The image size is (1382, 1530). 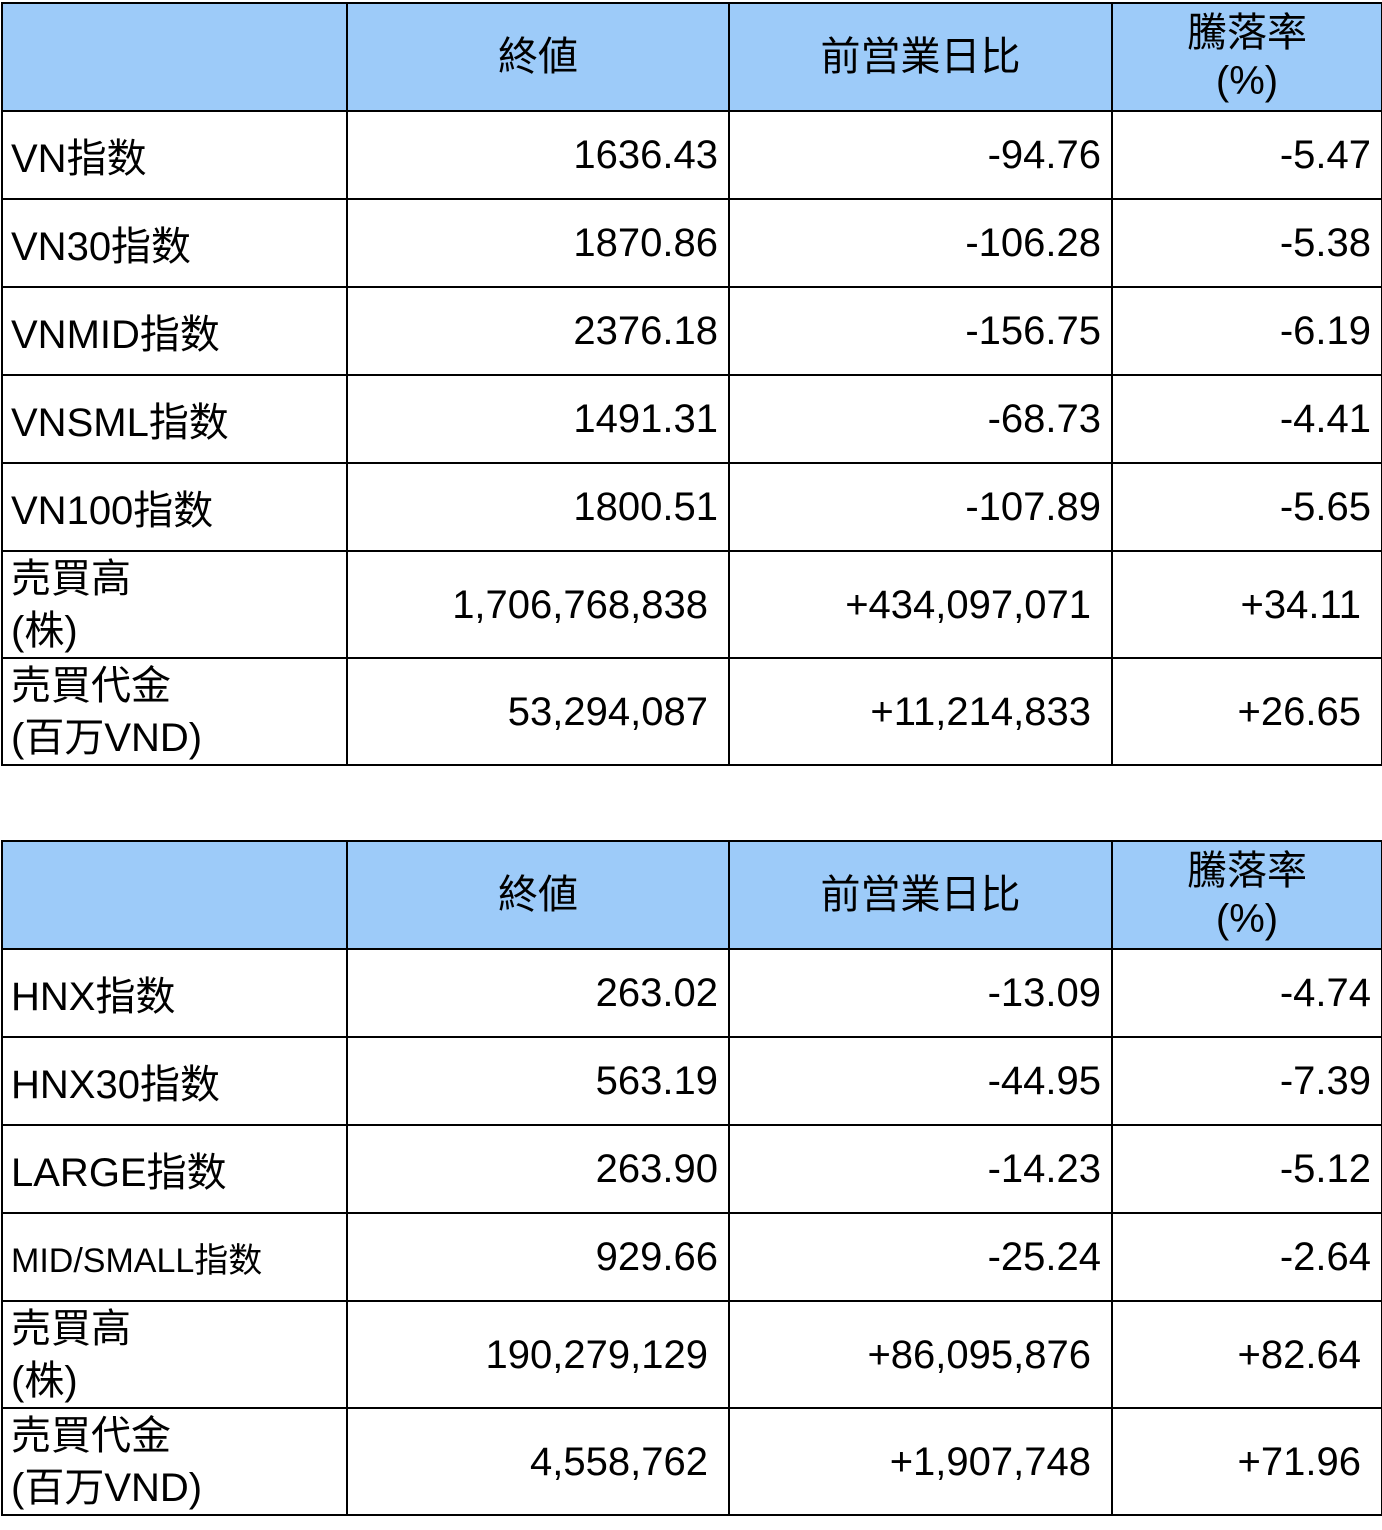 I want to click on row-label: HNX指数, so click(x=174, y=993).